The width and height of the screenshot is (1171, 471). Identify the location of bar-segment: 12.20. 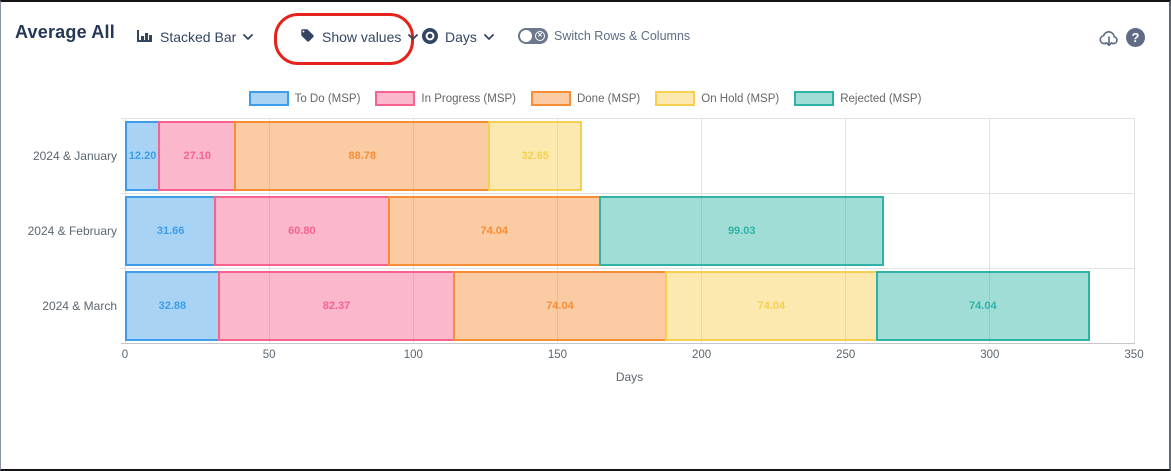
(143, 155).